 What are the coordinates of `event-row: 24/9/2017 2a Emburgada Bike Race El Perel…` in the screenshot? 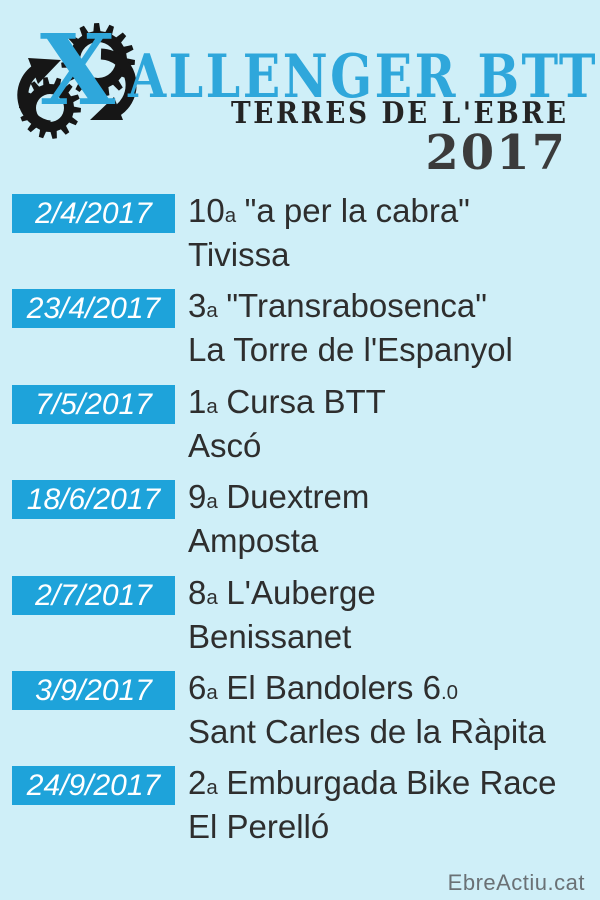 It's located at (300, 810).